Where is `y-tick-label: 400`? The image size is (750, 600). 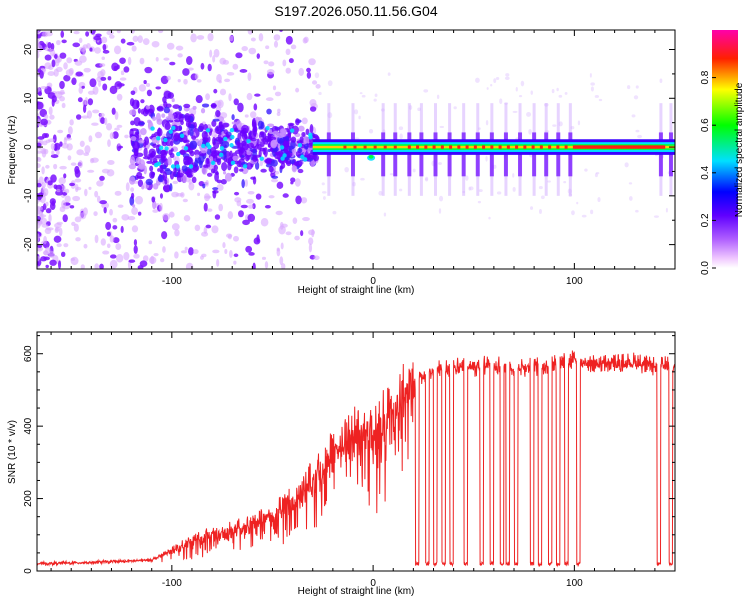 y-tick-label: 400 is located at coordinates (28, 425).